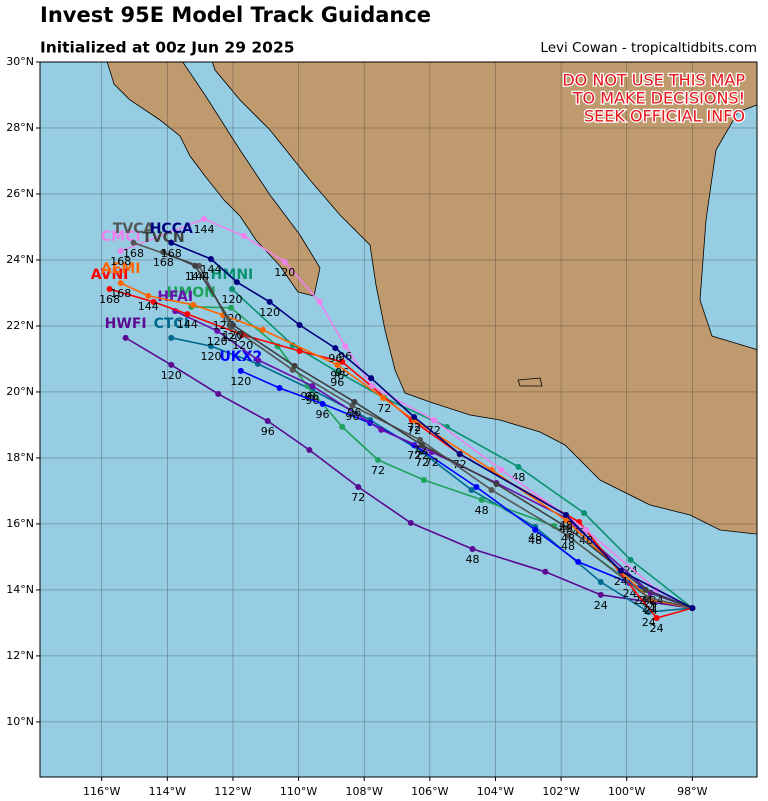  I want to click on y-tick-label: 22°N, so click(20, 325).